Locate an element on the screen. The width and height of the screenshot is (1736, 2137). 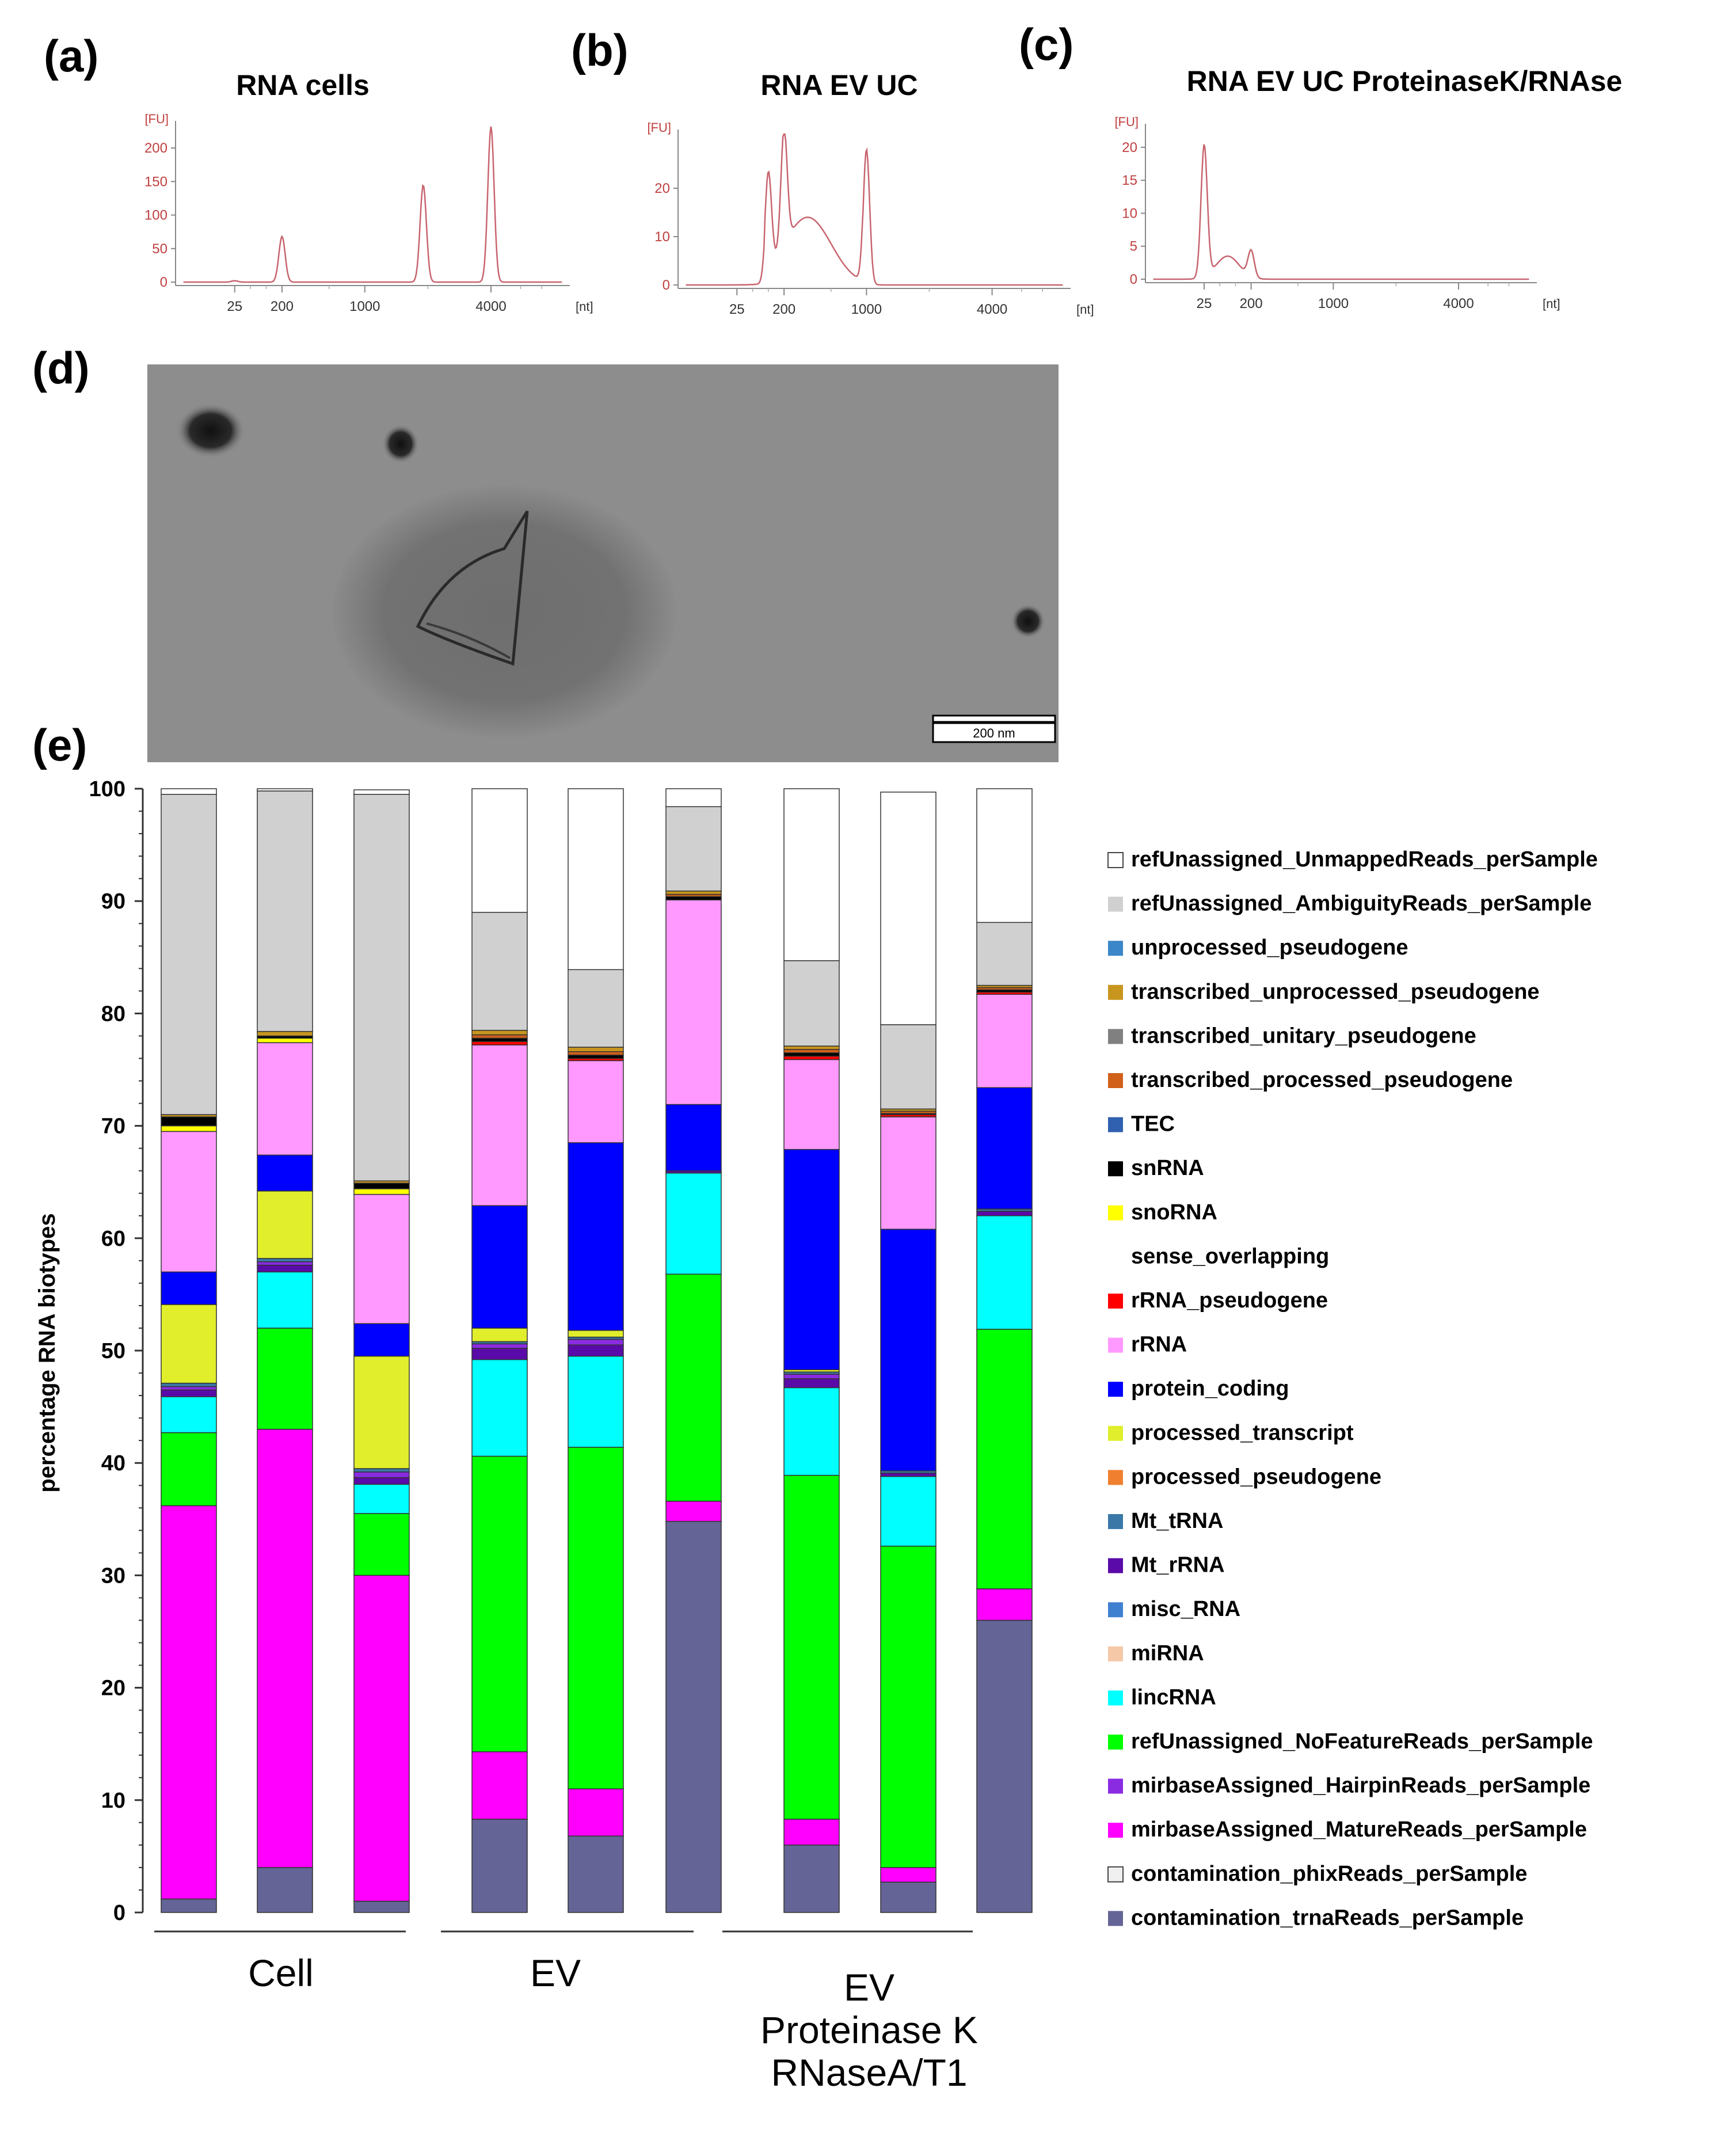
ep-y-tick-label: 10 is located at coordinates (662, 237).